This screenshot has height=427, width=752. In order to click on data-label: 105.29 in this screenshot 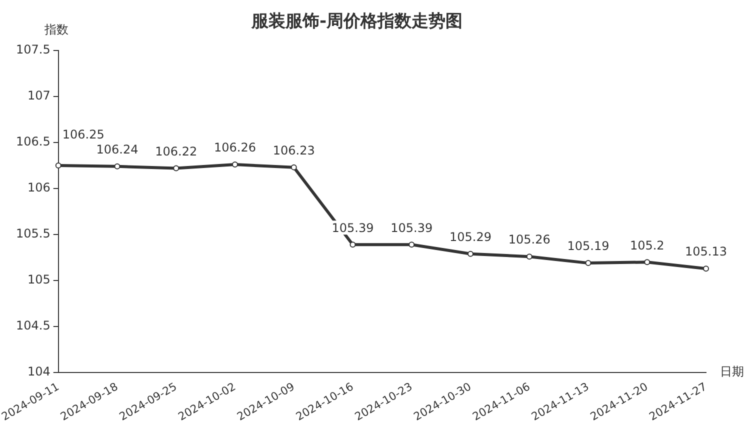, I will do `click(471, 237)`.